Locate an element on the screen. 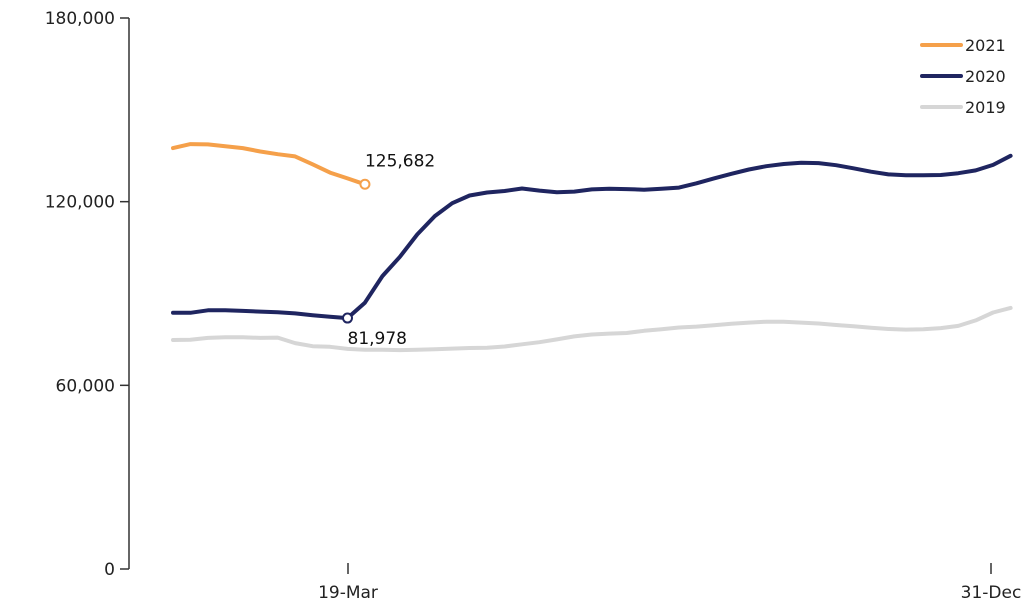 The height and width of the screenshot is (607, 1033). y-tick-label: 0 is located at coordinates (109, 570).